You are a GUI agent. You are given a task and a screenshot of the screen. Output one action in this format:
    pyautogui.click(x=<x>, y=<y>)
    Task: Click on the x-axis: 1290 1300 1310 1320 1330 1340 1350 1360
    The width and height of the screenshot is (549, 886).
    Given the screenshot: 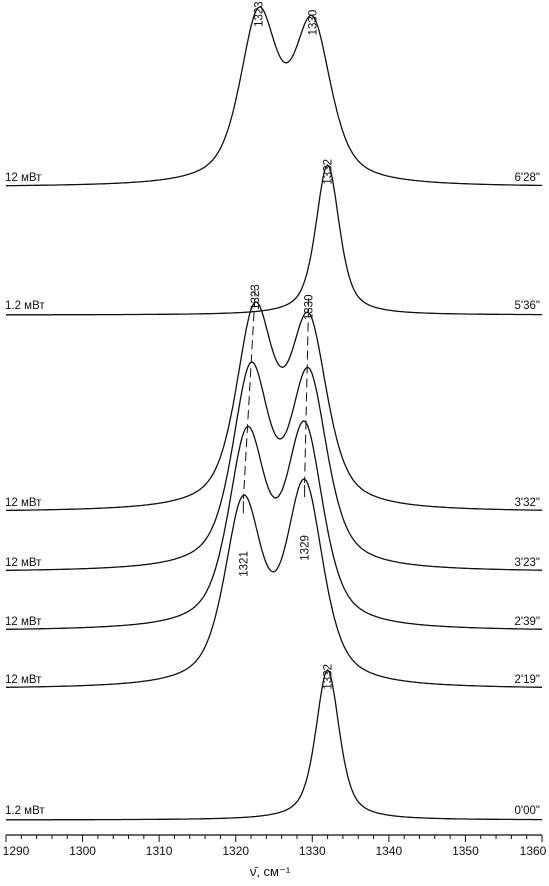 What is the action you would take?
    pyautogui.click(x=275, y=846)
    